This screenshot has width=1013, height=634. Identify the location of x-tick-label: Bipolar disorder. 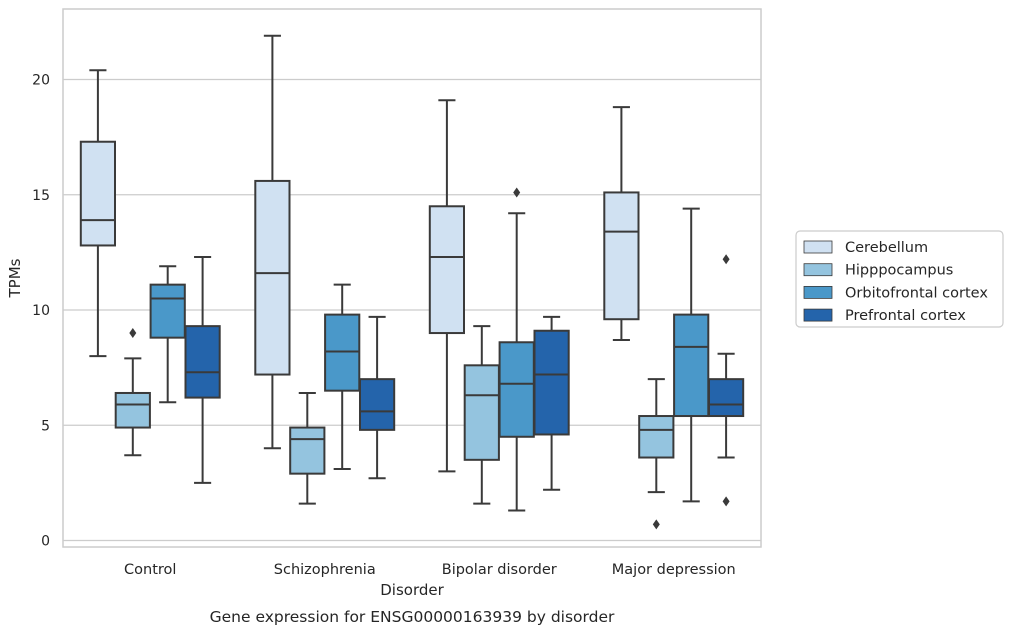
(499, 570).